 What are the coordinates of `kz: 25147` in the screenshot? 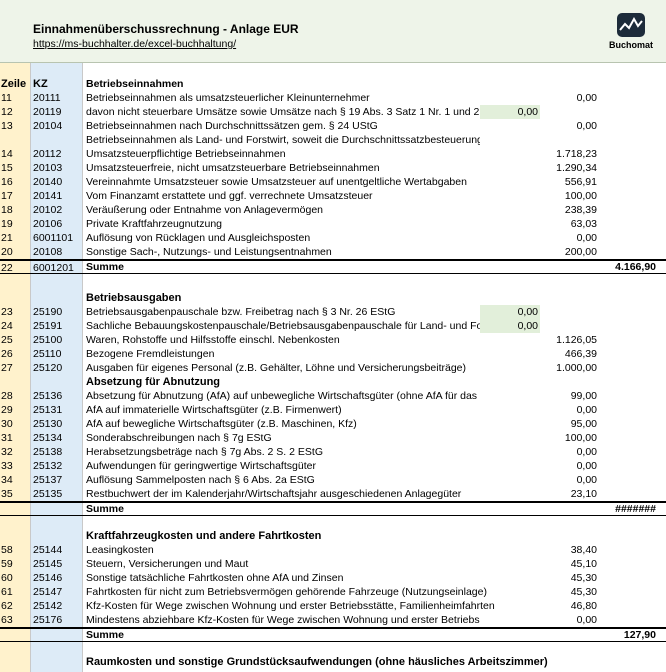 It's located at (48, 592).